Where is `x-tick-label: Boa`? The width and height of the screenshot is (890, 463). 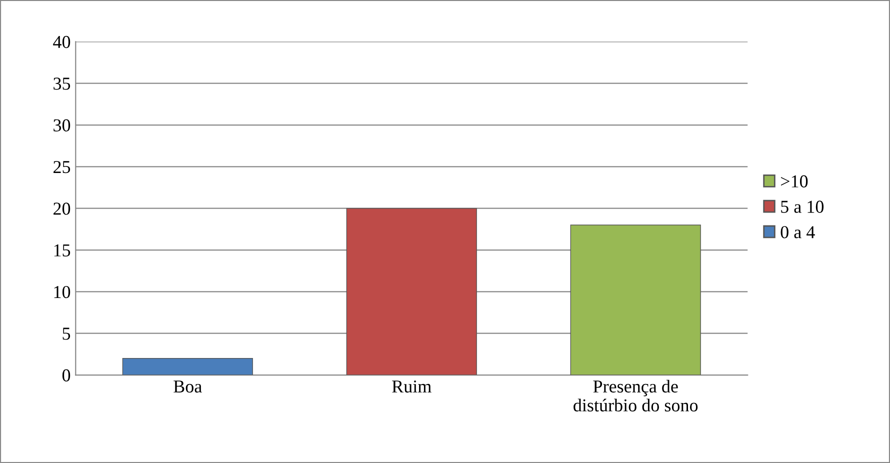 x-tick-label: Boa is located at coordinates (188, 386).